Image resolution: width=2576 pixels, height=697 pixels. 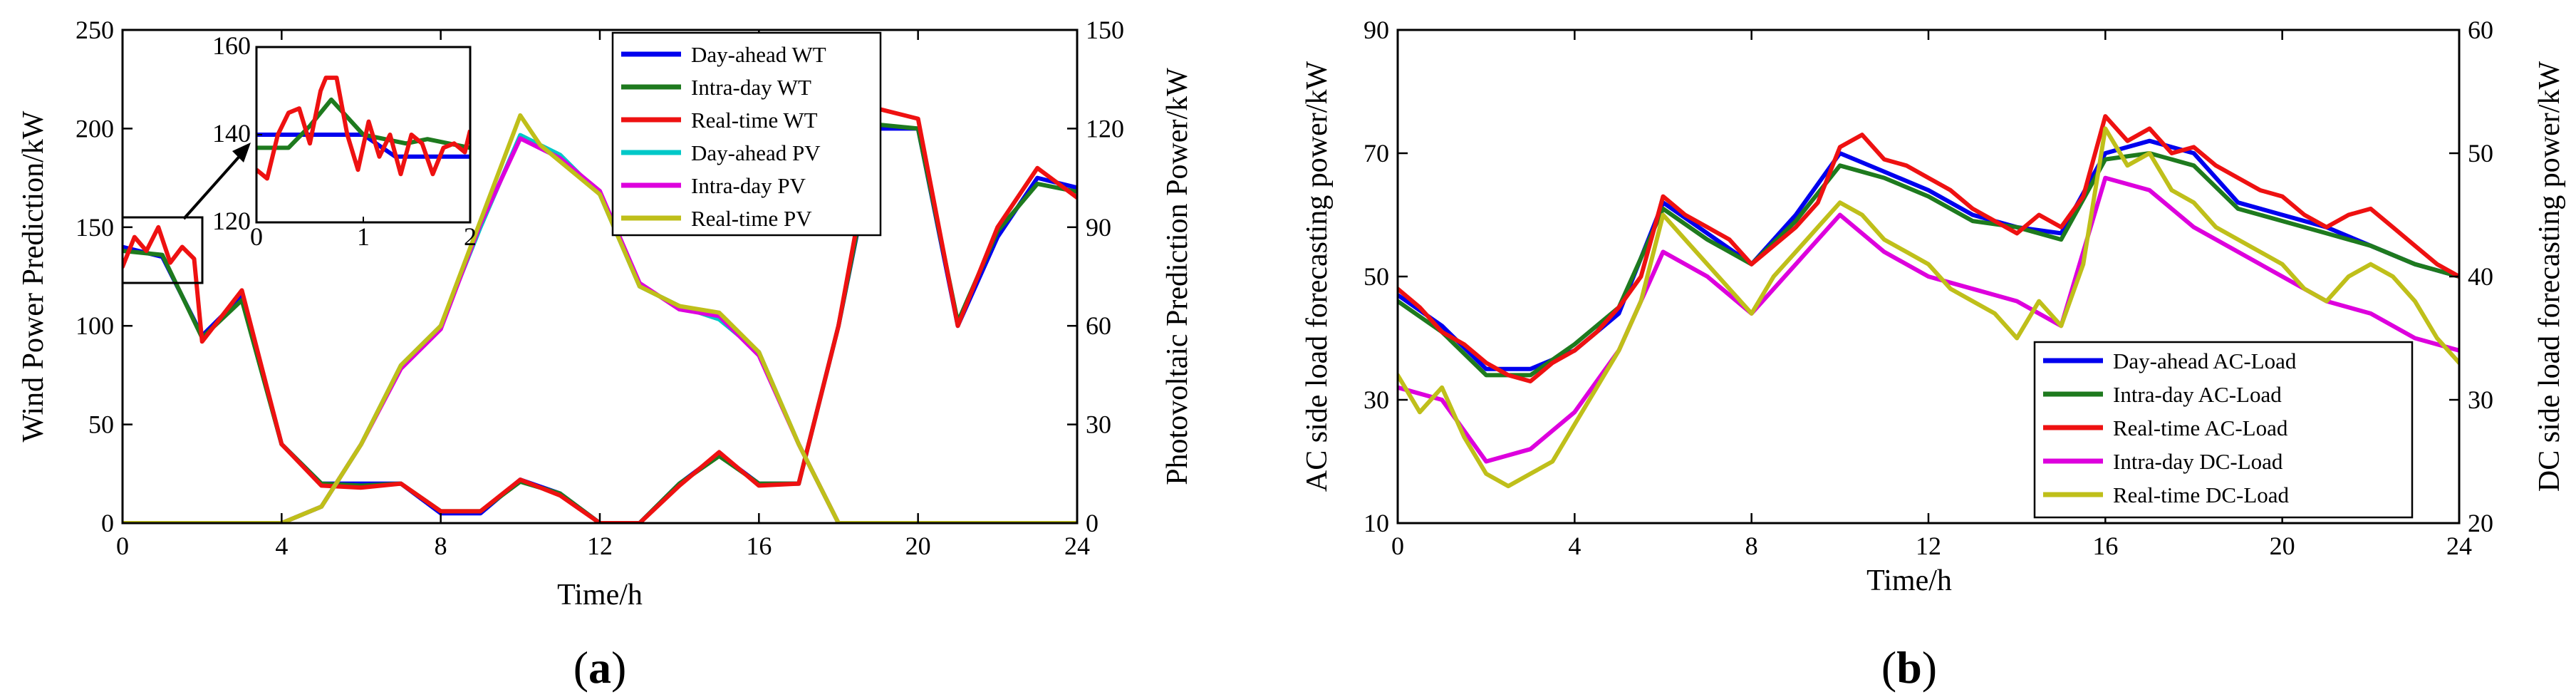 What do you see at coordinates (754, 120) in the screenshot?
I see `panel-a-legend-label-2: Real-time WT` at bounding box center [754, 120].